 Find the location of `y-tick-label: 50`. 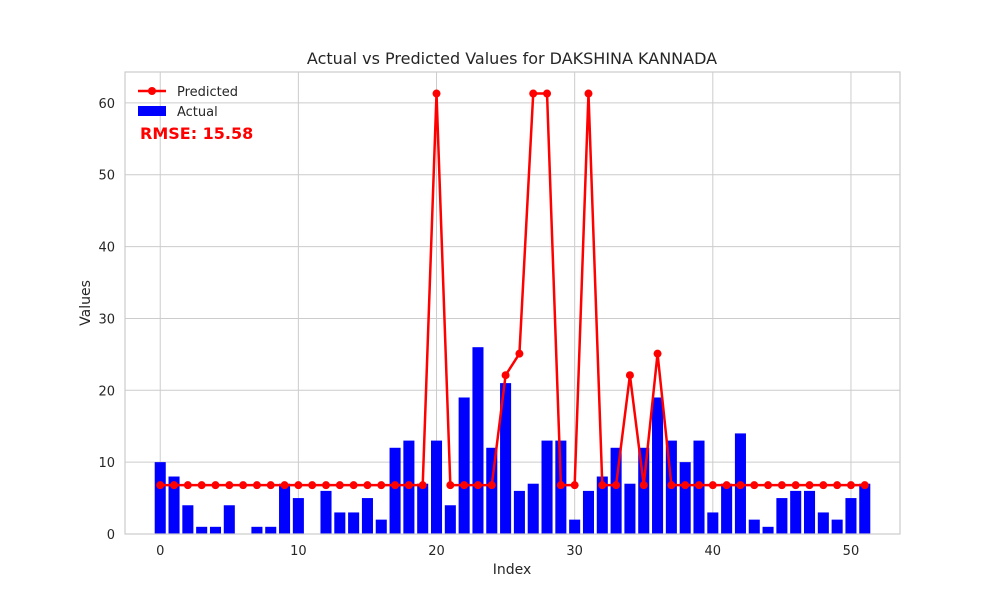

y-tick-label: 50 is located at coordinates (106, 176).